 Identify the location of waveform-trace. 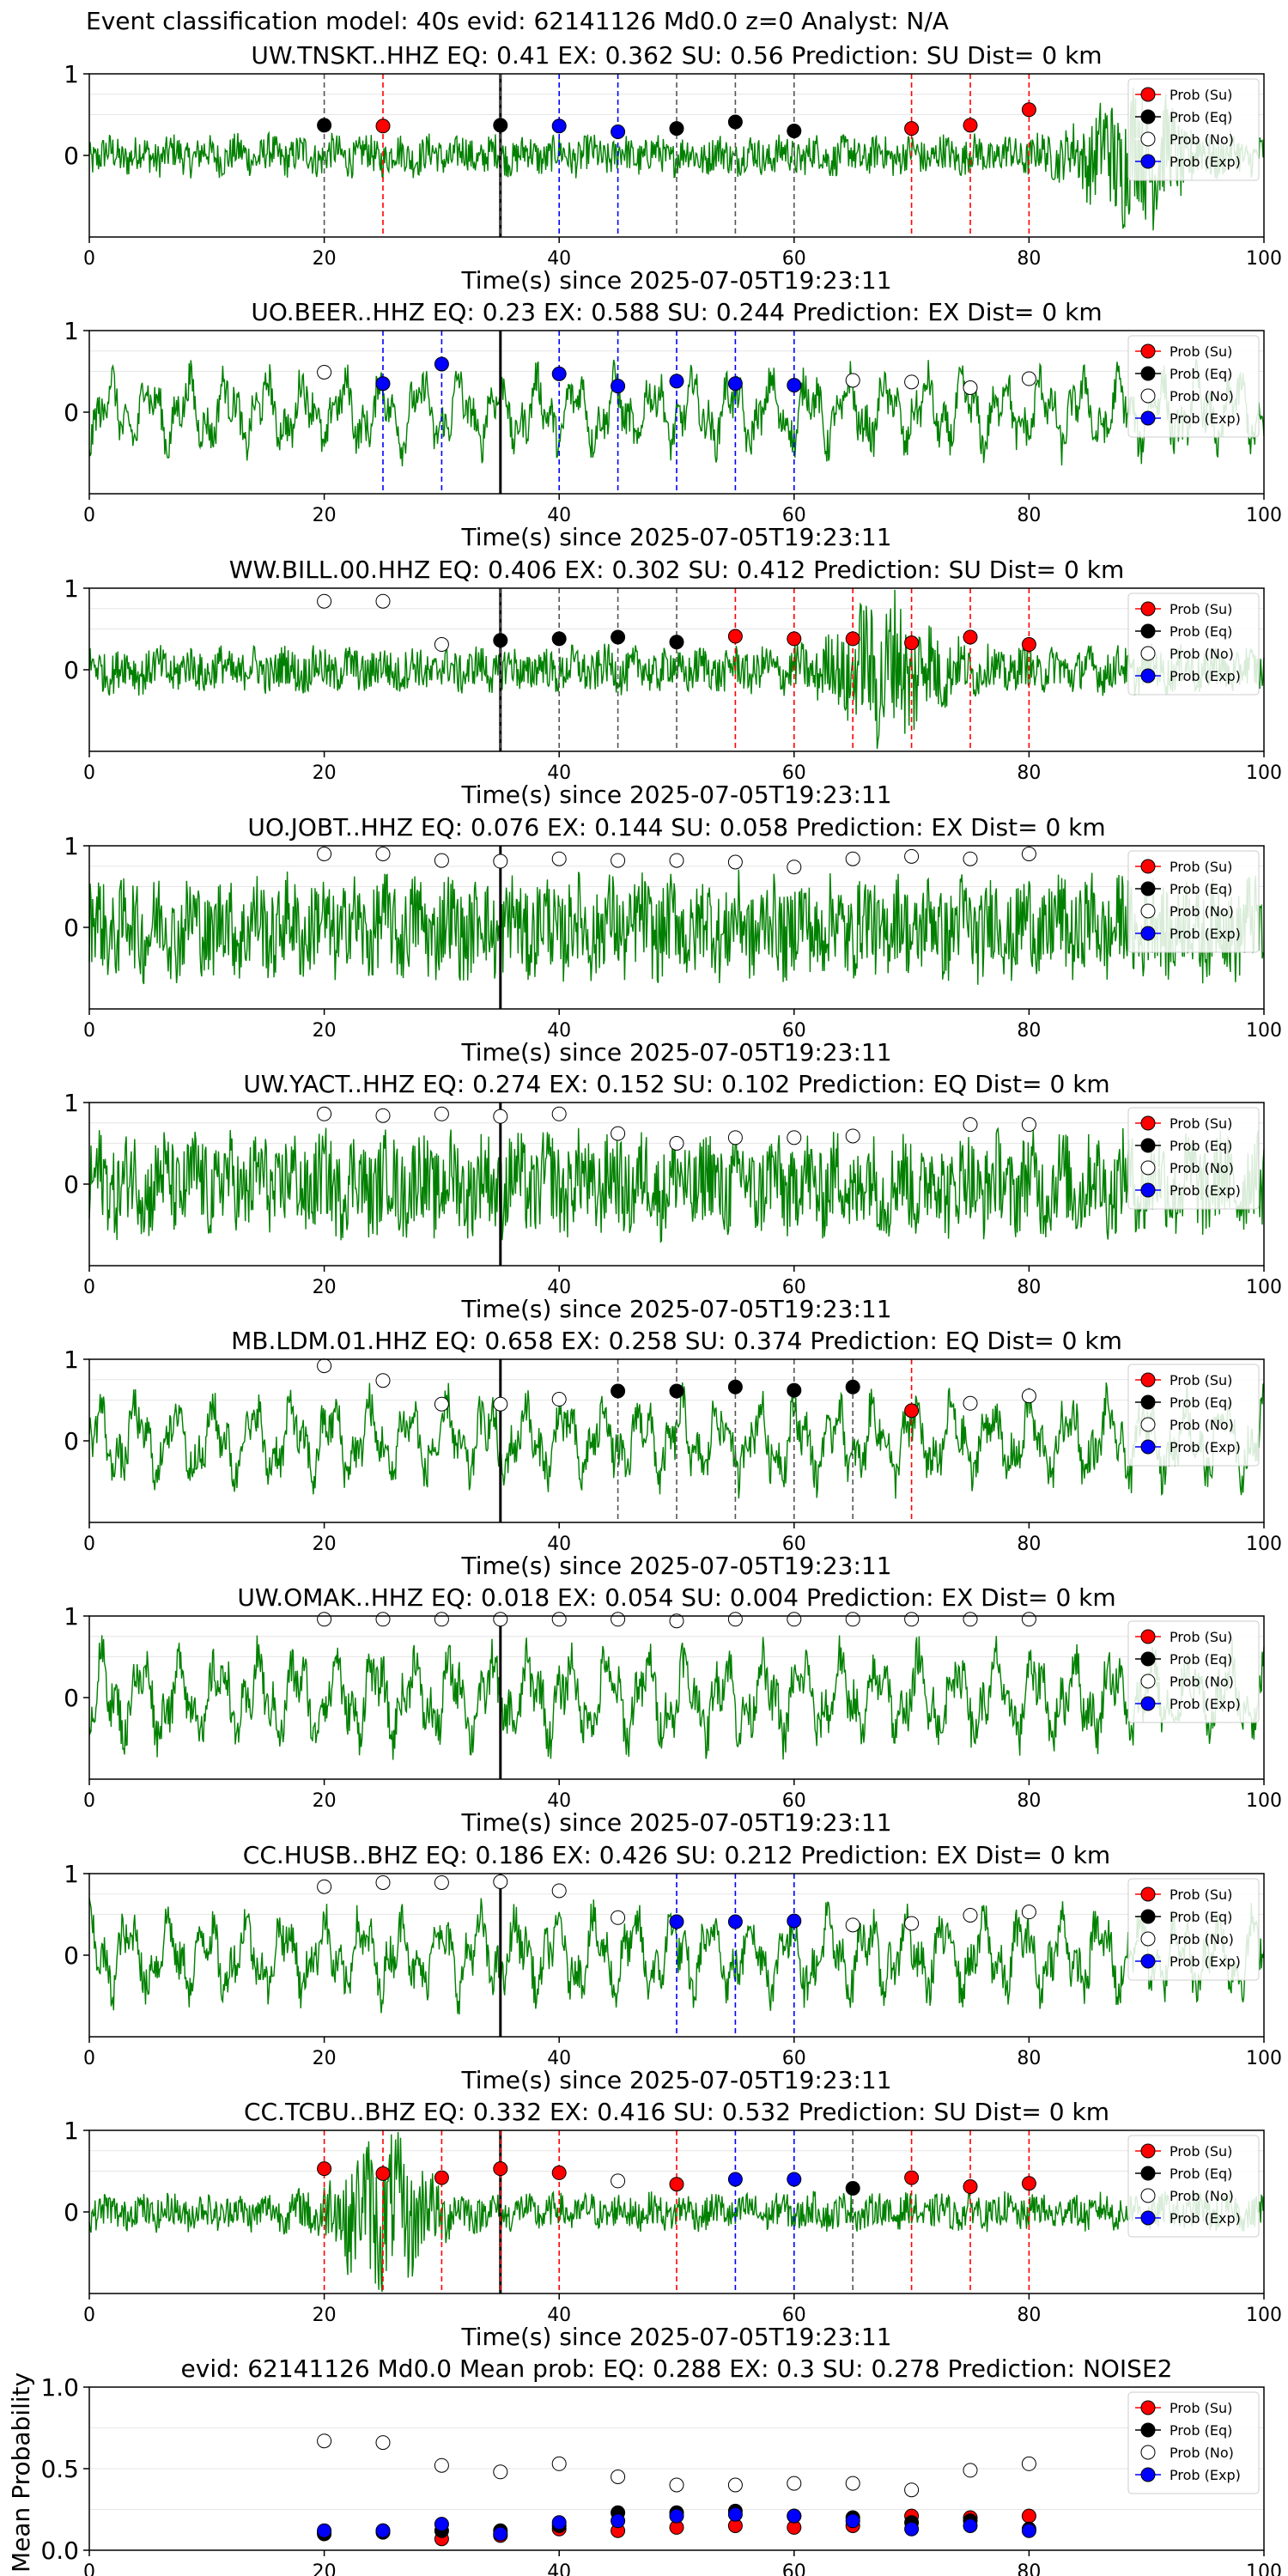
(676, 1697).